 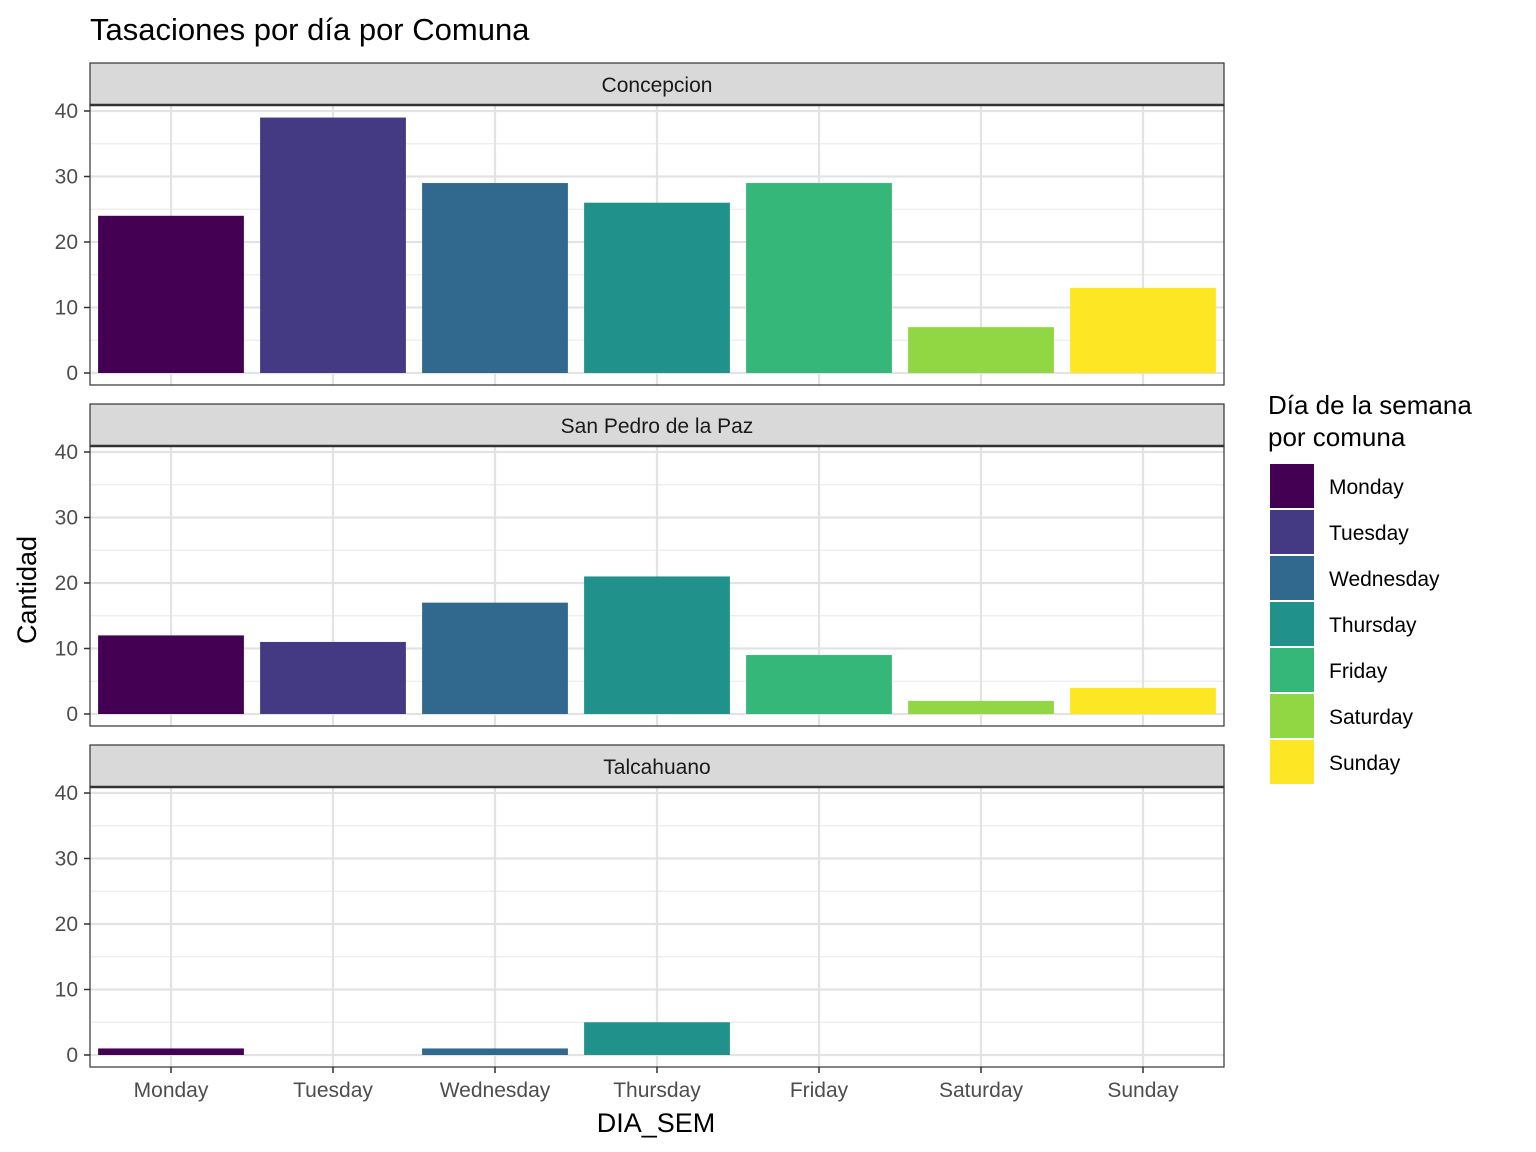 What do you see at coordinates (1143, 1090) in the screenshot?
I see `x-tick-label: Sunday` at bounding box center [1143, 1090].